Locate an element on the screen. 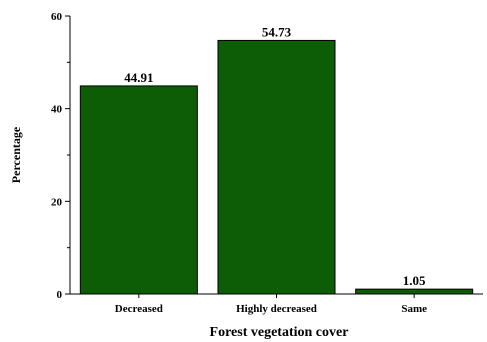  x-axis: Decreased Highly decreased Same is located at coordinates (276, 304).